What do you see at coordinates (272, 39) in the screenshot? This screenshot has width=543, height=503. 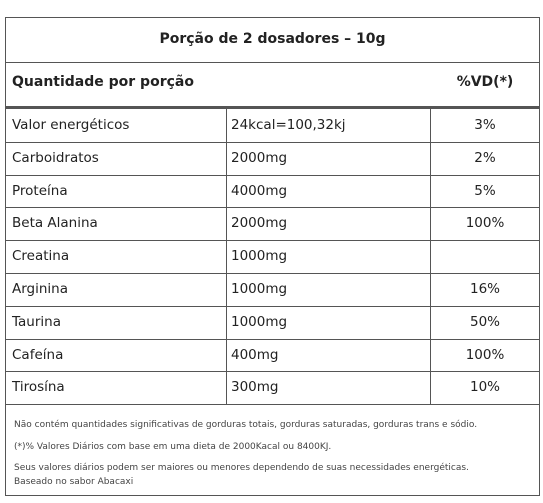 I see `table-title: Porção de 2 dosadores – 10g` at bounding box center [272, 39].